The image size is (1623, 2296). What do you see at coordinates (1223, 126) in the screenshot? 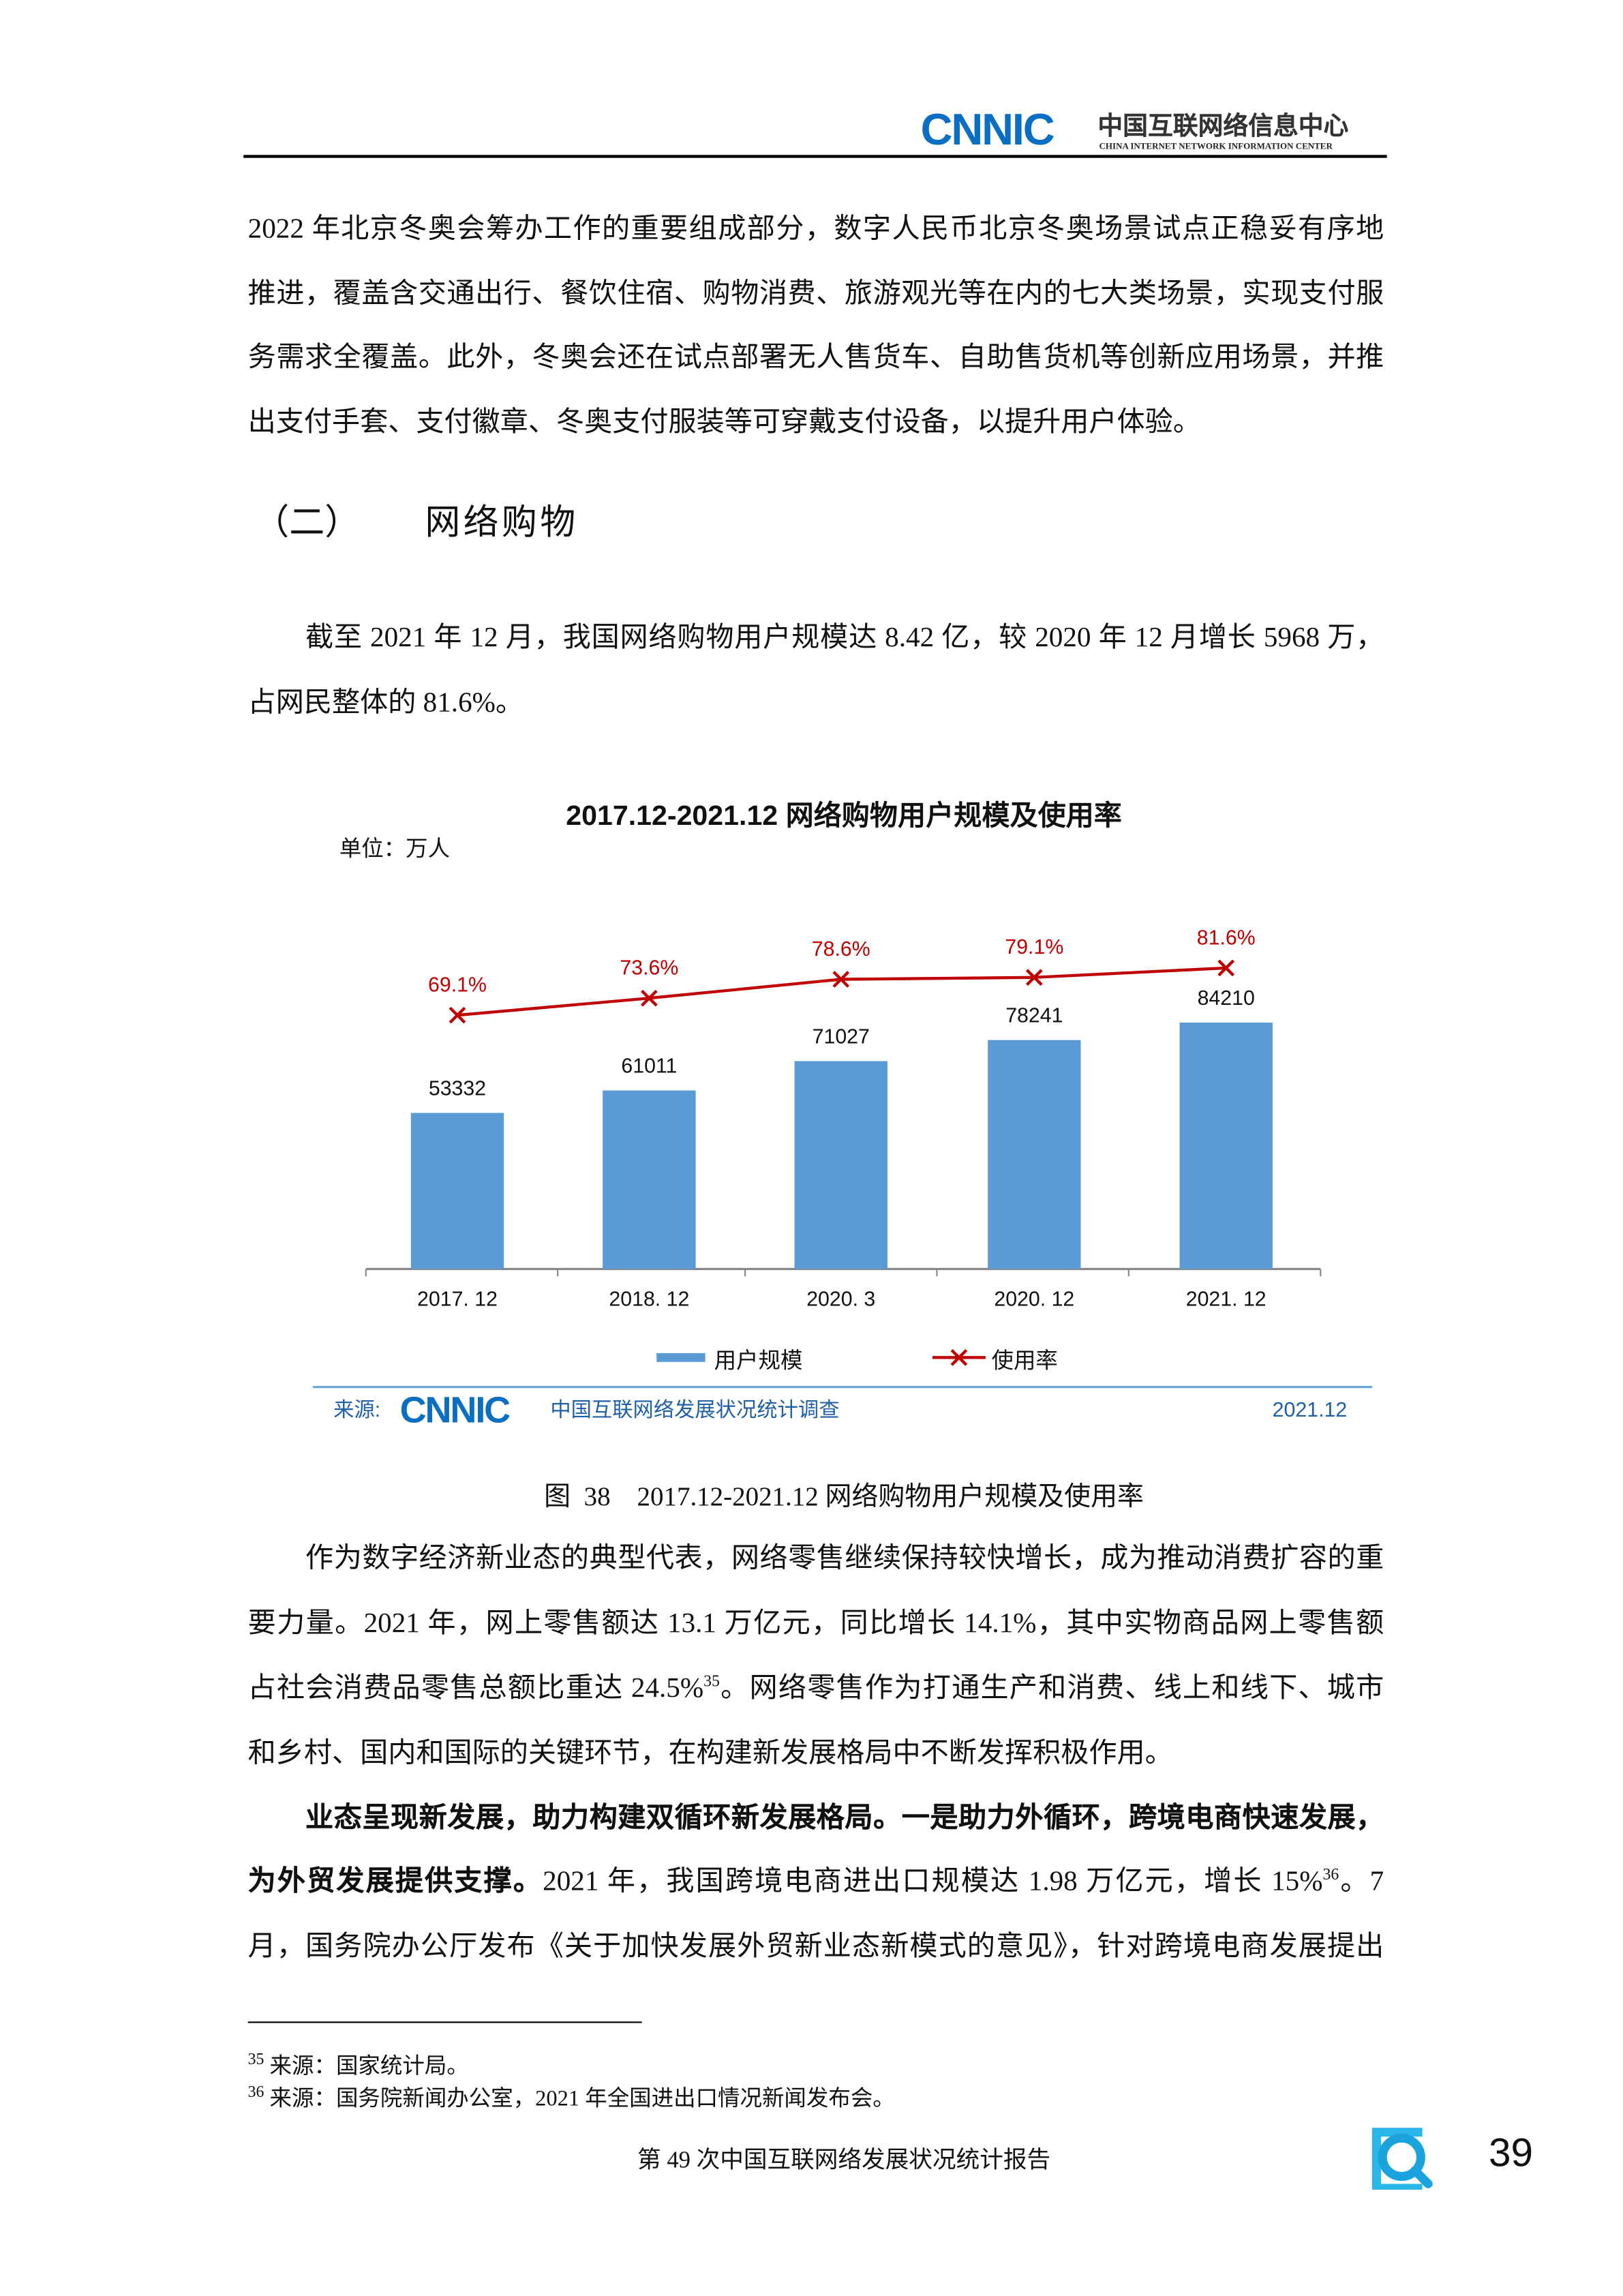
I see `org-name-cn: 中国互联网络信息中心` at bounding box center [1223, 126].